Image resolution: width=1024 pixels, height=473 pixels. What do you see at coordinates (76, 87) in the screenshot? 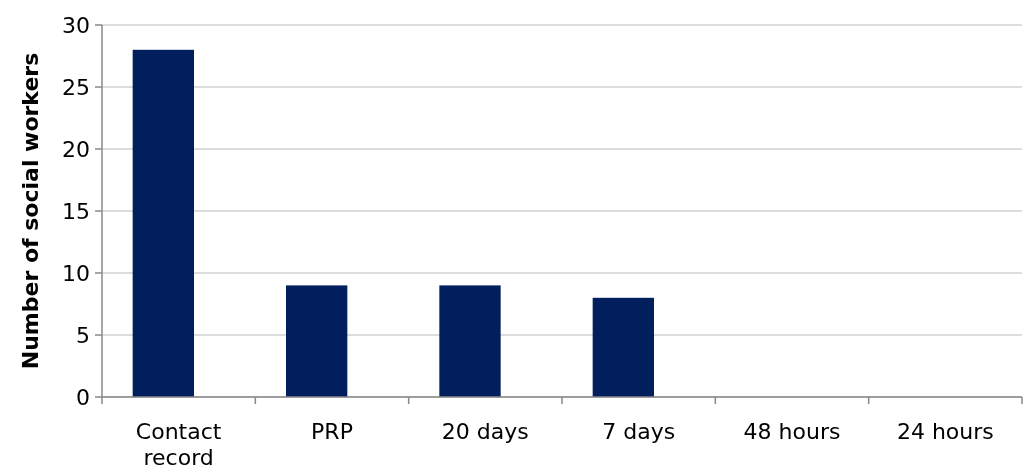
I see `y-tick-label: 25` at bounding box center [76, 87].